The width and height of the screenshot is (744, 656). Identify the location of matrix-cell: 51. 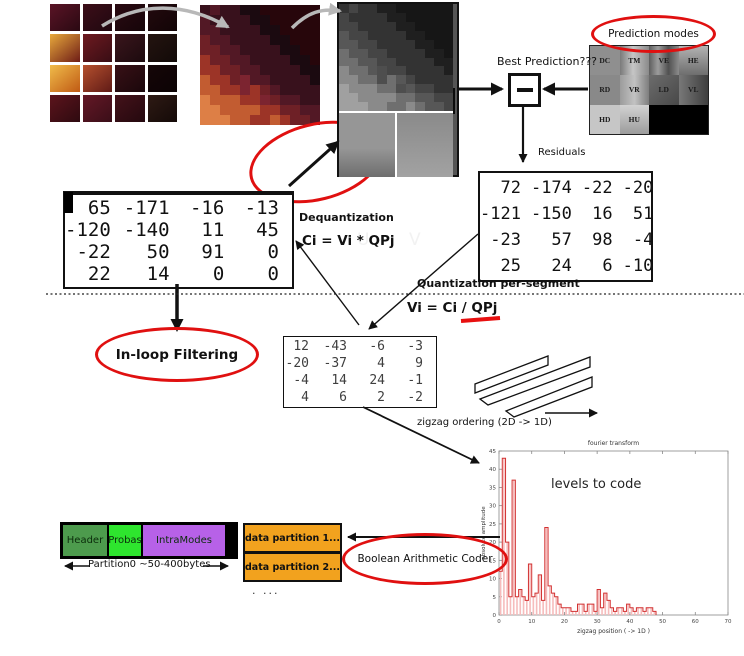
(643, 213).